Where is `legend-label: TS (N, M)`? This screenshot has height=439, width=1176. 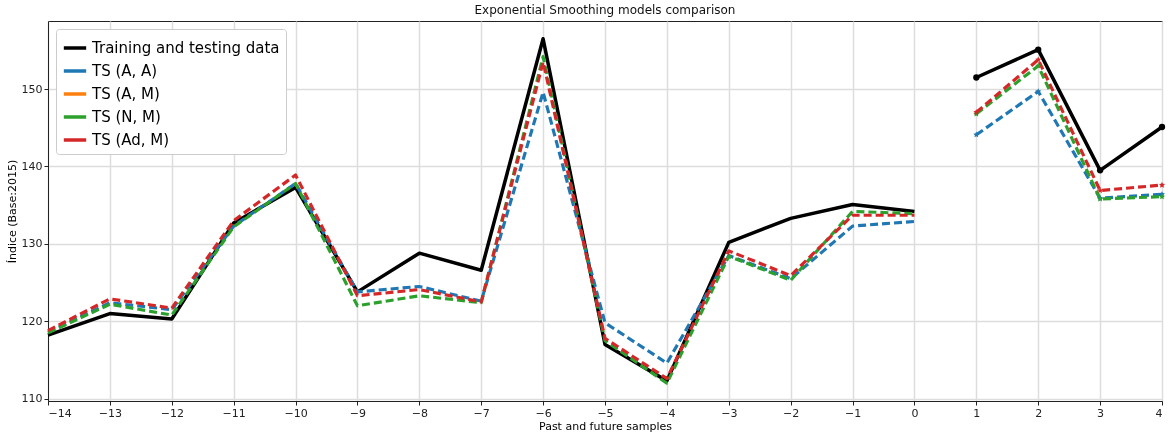 legend-label: TS (N, M) is located at coordinates (126, 117).